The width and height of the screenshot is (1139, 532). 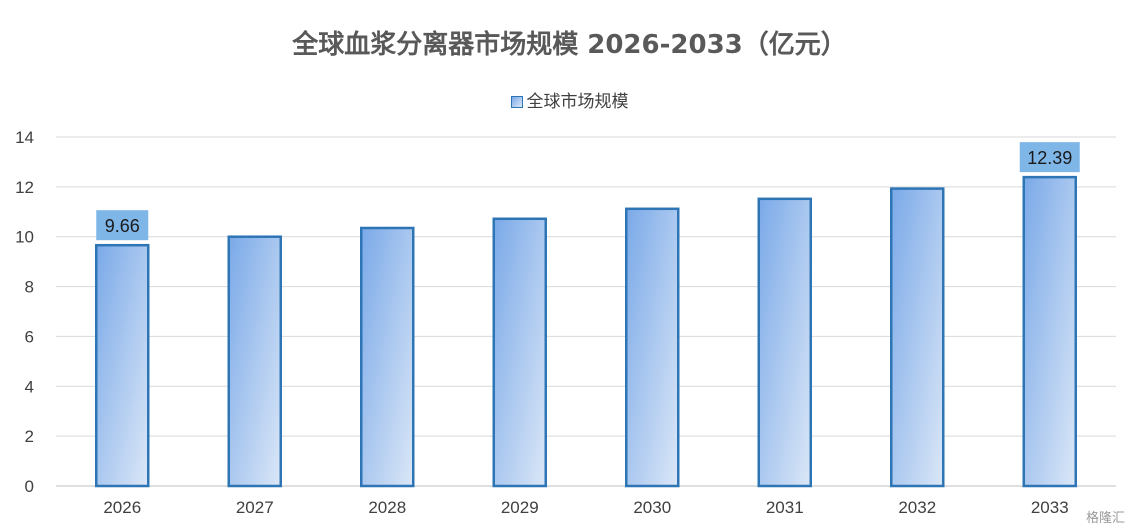 I want to click on data-label: 9.66, so click(x=122, y=226).